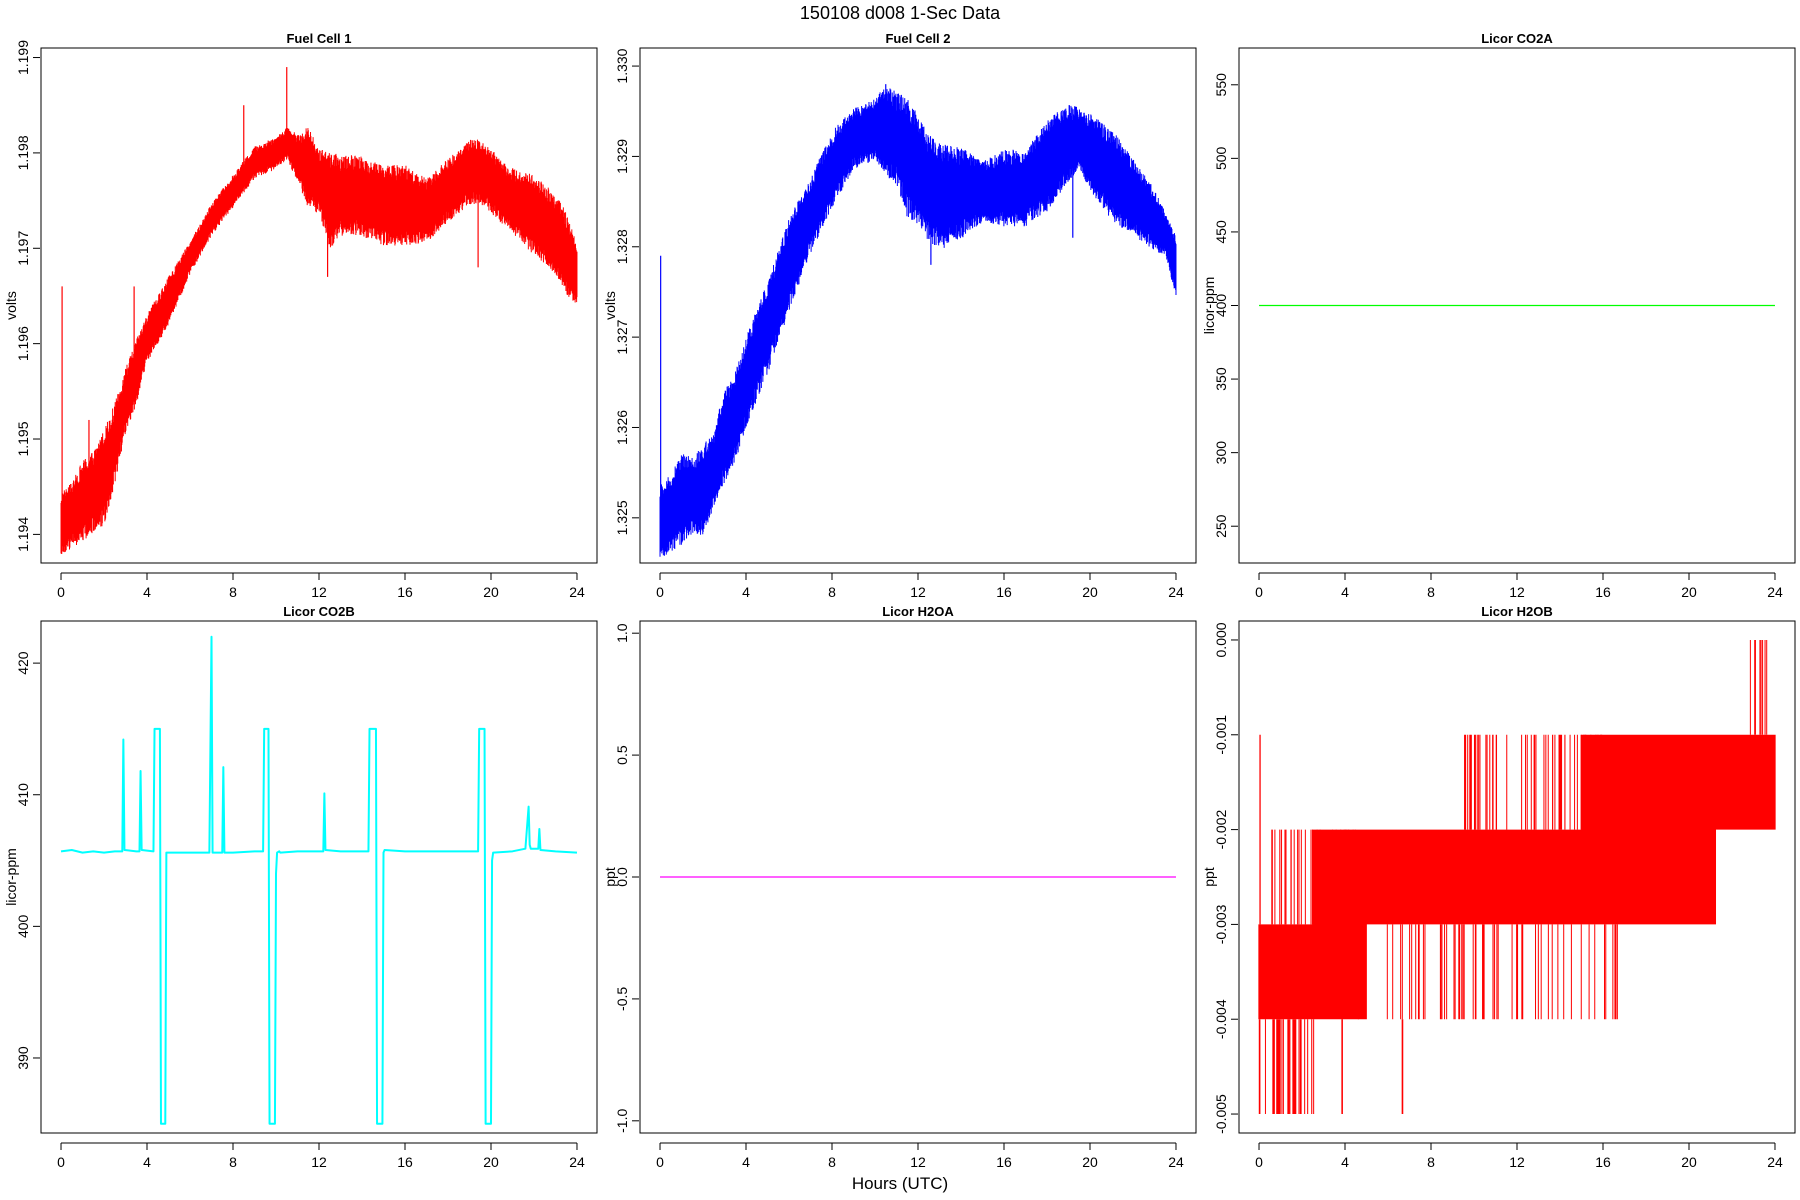  I want to click on panel-title: Licor CO2A, so click(1517, 38).